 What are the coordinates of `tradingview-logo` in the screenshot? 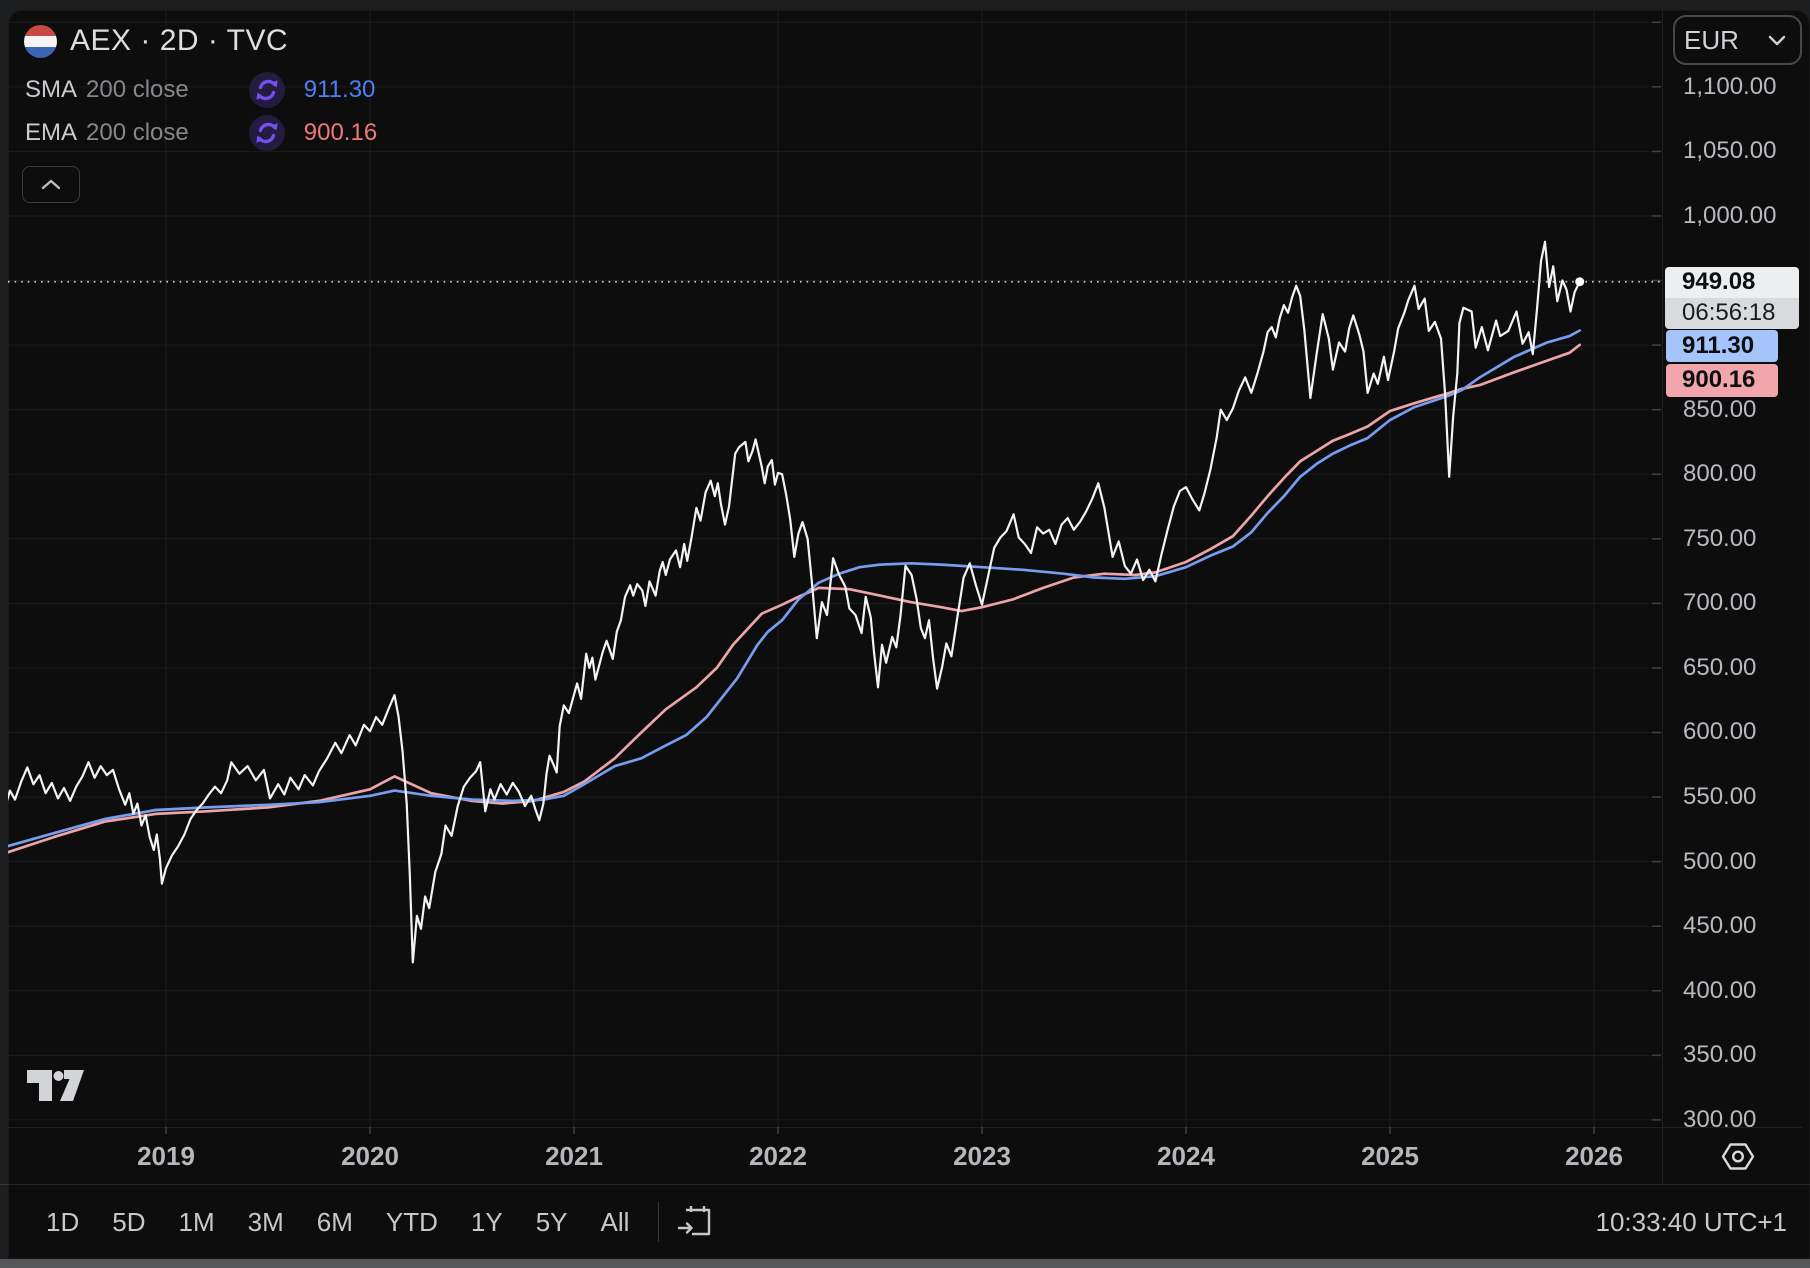 It's located at (55, 1088).